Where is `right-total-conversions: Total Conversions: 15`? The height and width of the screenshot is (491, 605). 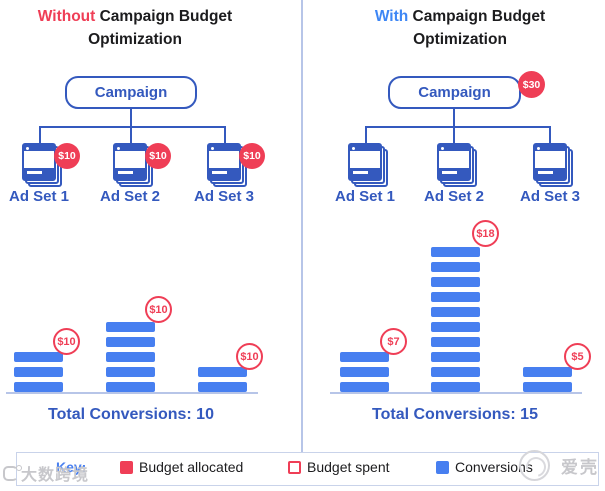 right-total-conversions: Total Conversions: 15 is located at coordinates (455, 414).